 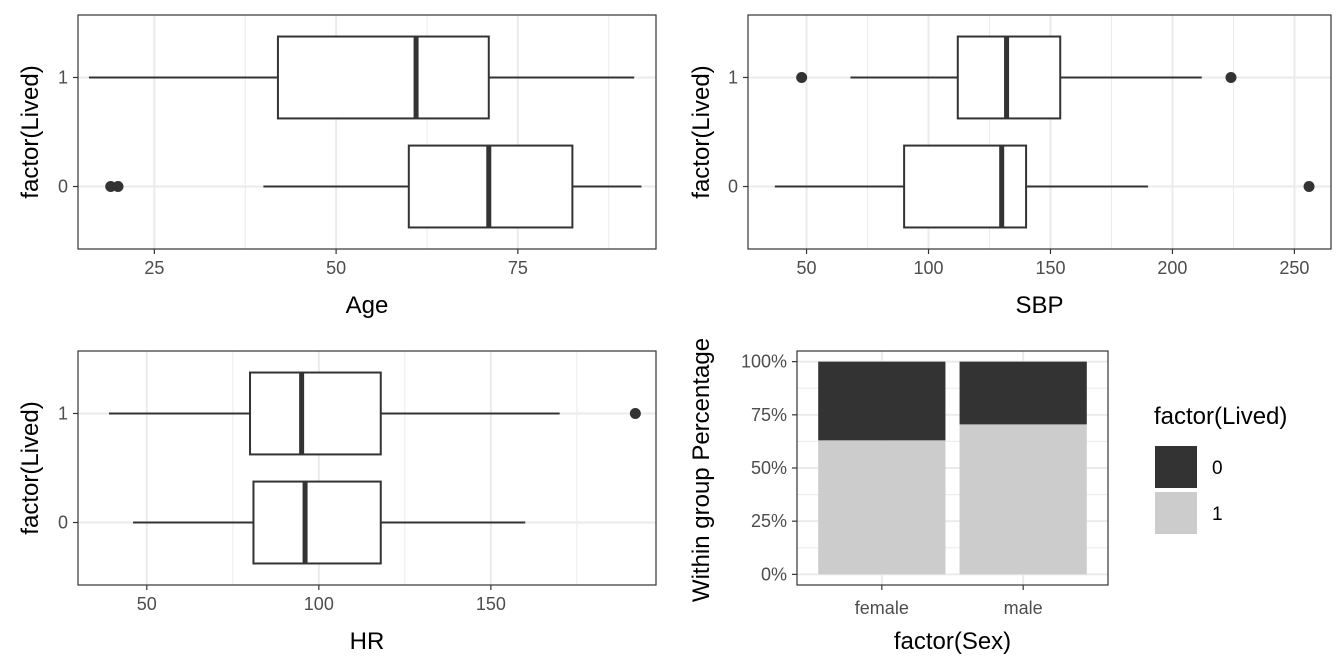 What do you see at coordinates (1172, 268) in the screenshot?
I see `x-tick-label: 200` at bounding box center [1172, 268].